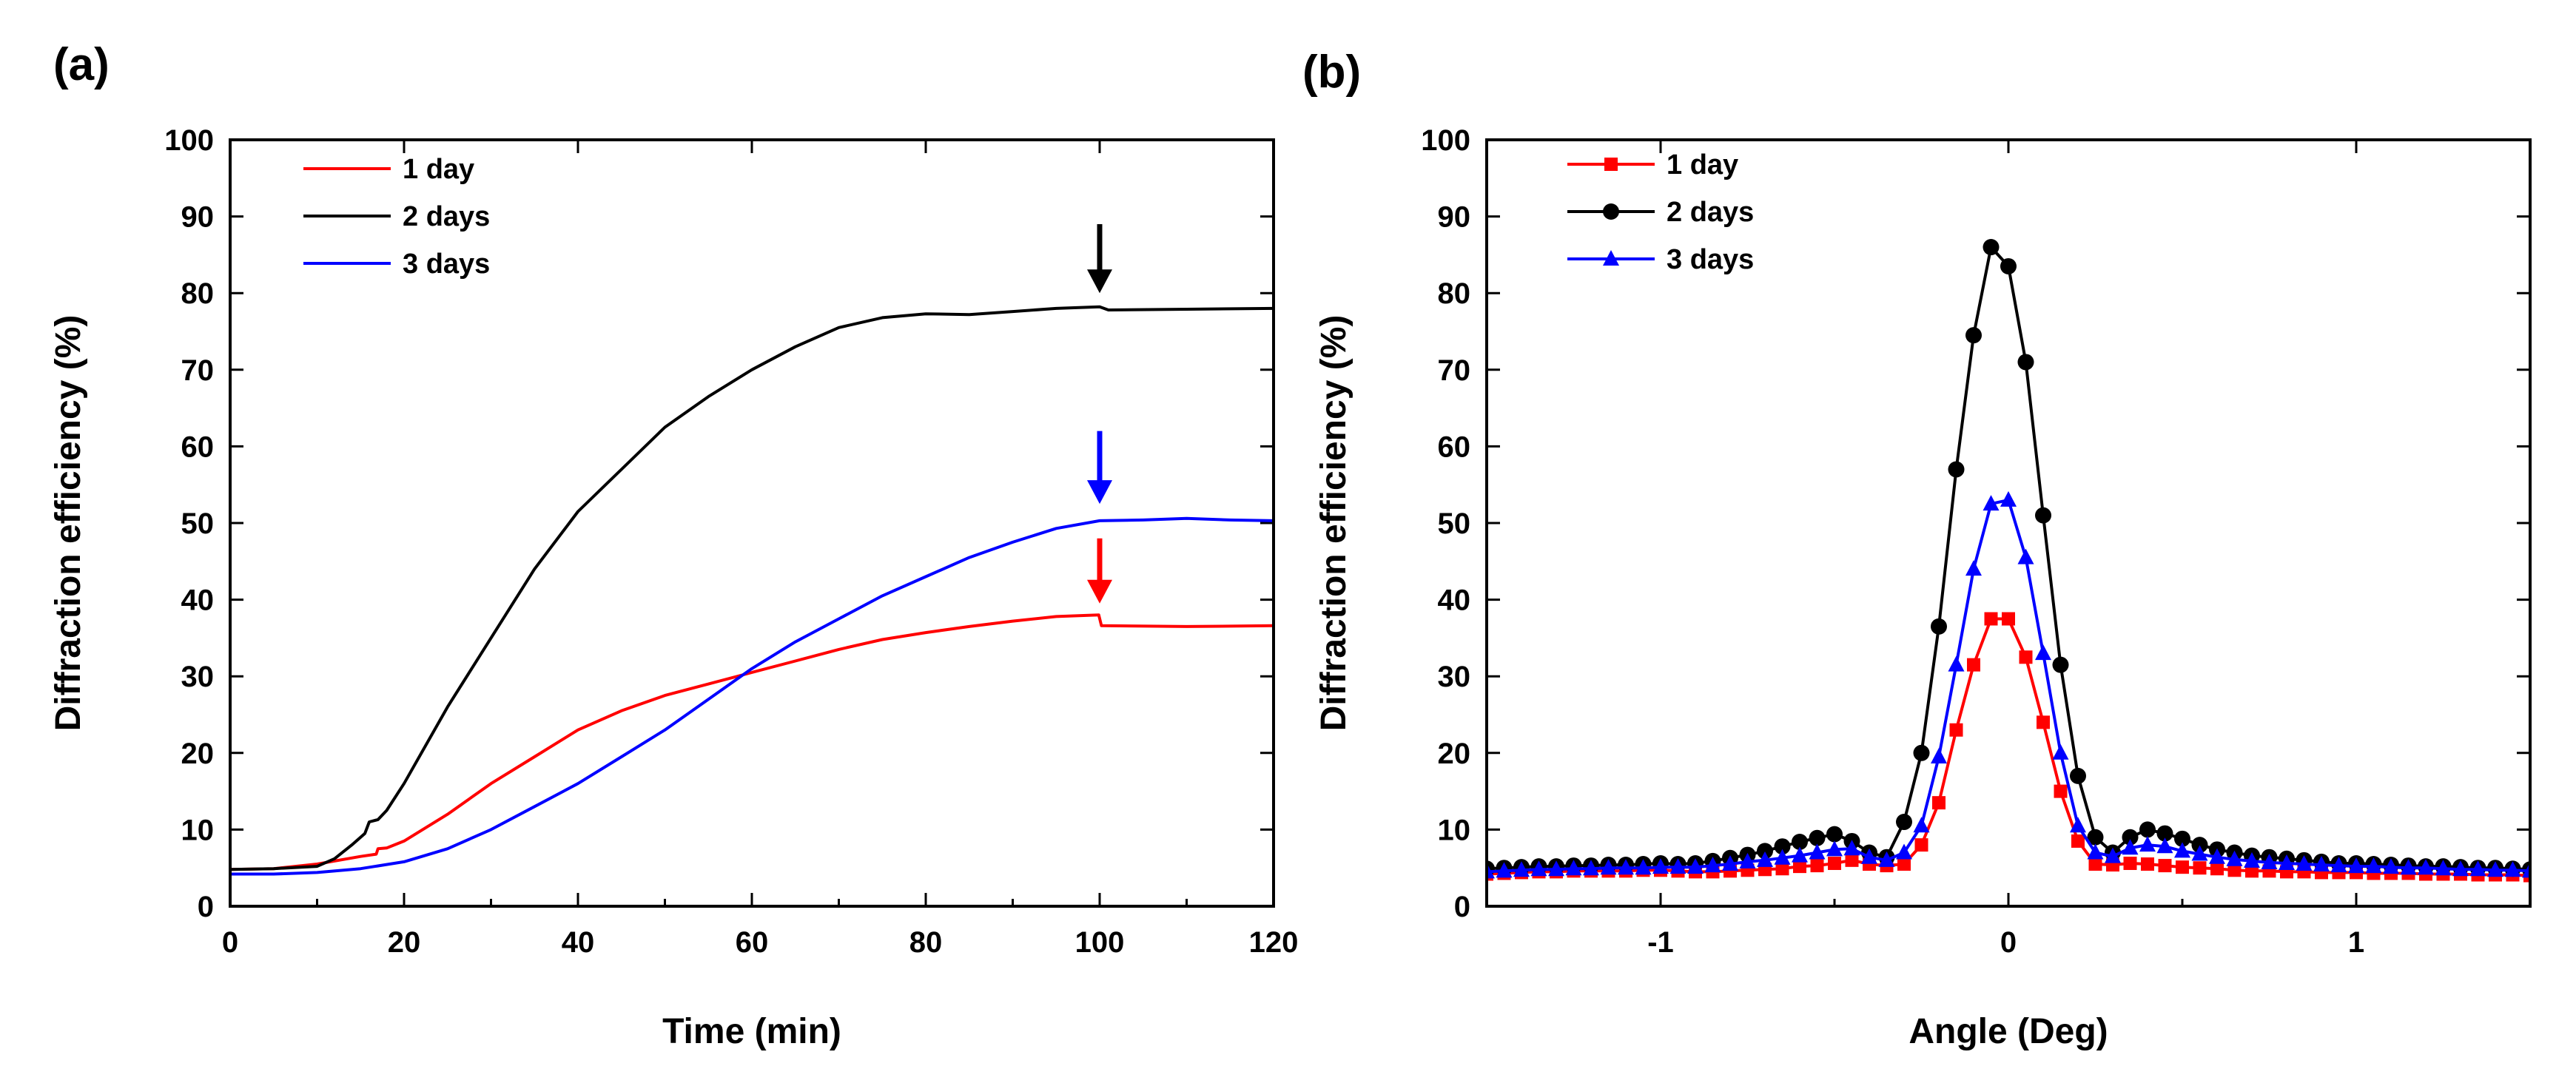 The height and width of the screenshot is (1086, 2576). Describe the element at coordinates (1331, 72) in the screenshot. I see `panel-label-b: (b)` at that location.